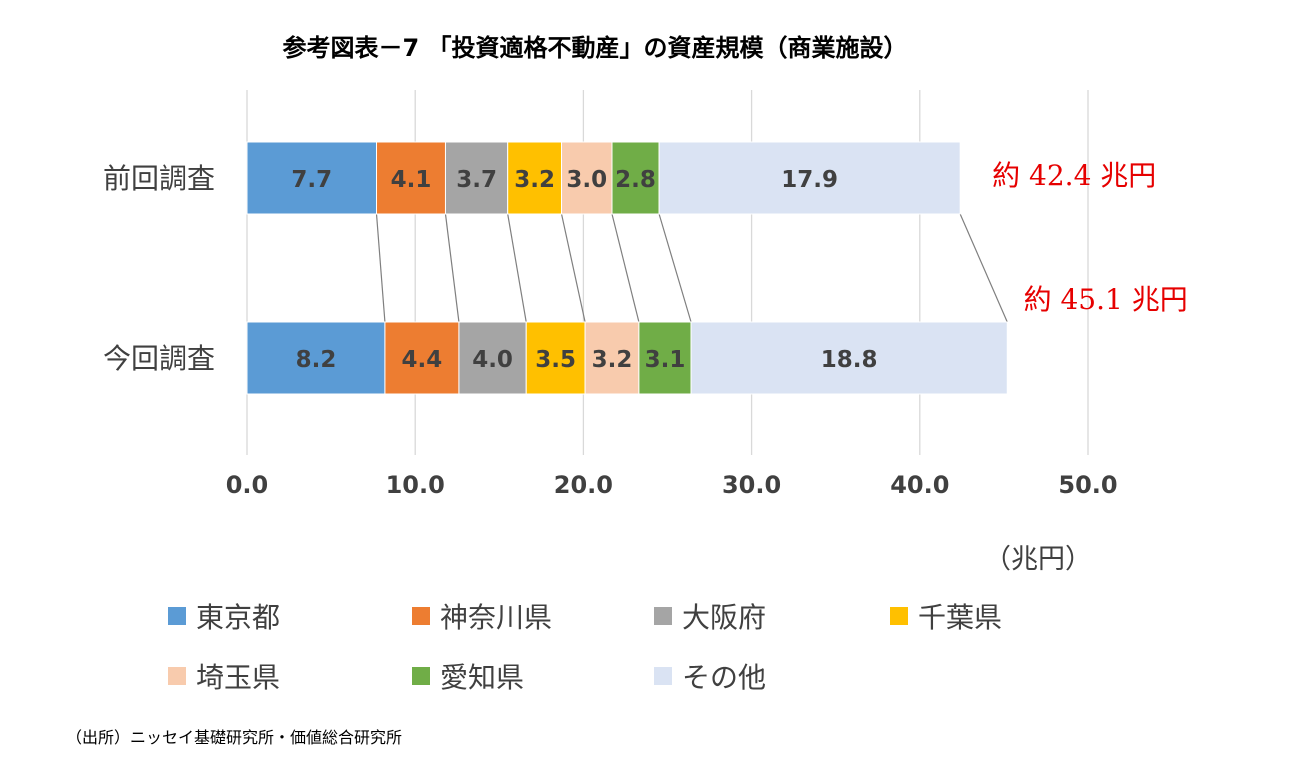 The image size is (1304, 778). I want to click on data-label: 4.1, so click(411, 180).